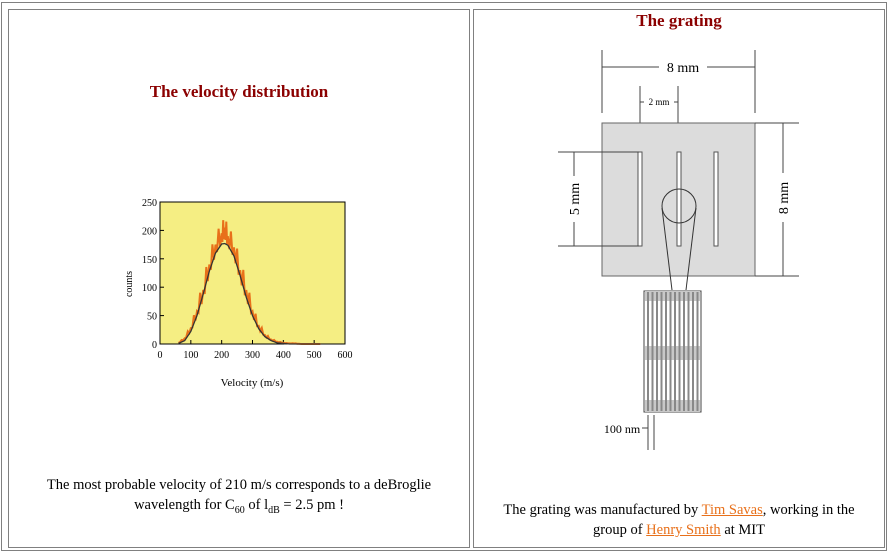 This screenshot has width=892, height=557. I want to click on caption-sub-db: dB, so click(274, 510).